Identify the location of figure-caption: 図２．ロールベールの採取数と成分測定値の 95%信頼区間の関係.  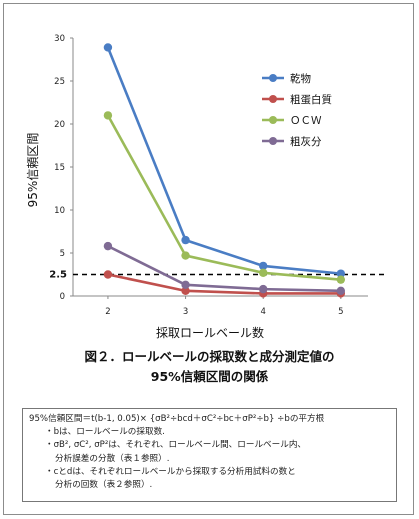
(209, 367).